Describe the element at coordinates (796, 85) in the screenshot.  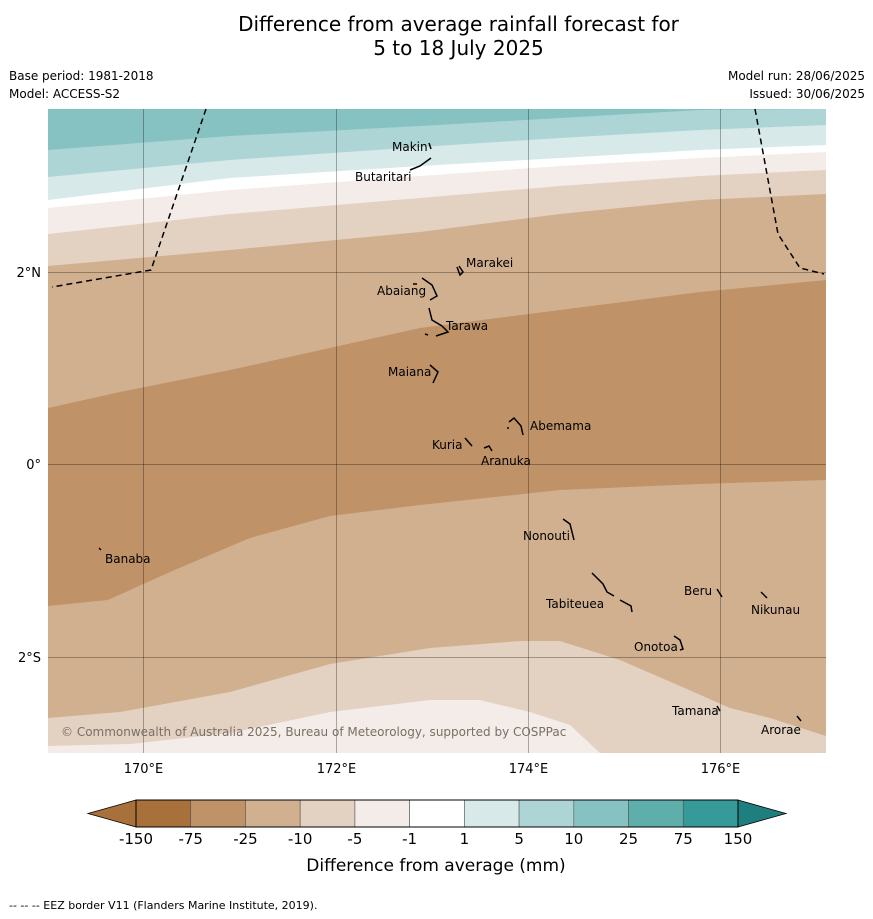
I see `meta-right: Model run: 28/06/2025 Issued: 30/06/2025` at that location.